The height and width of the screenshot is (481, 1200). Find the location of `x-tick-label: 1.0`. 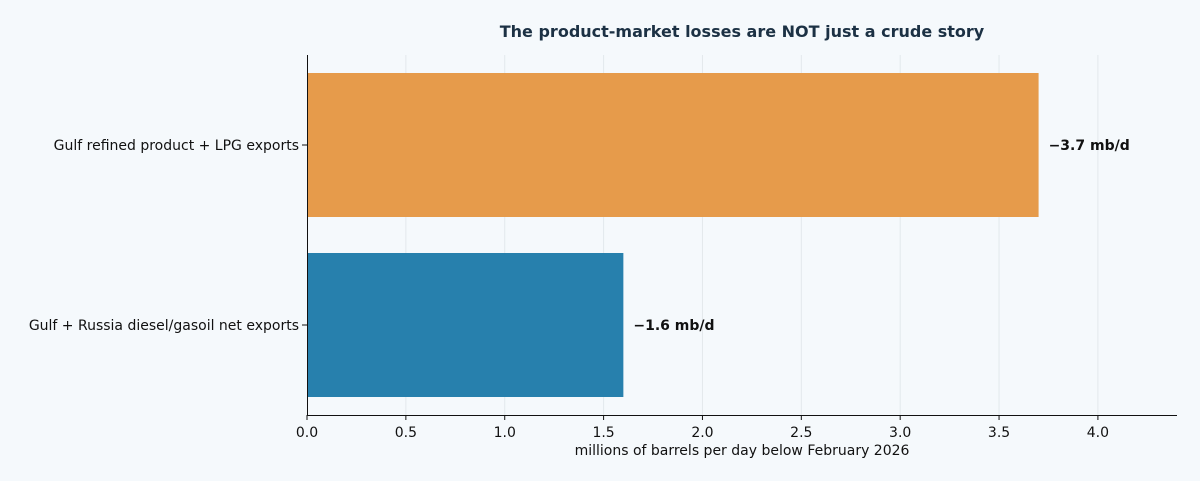

x-tick-label: 1.0 is located at coordinates (505, 433).